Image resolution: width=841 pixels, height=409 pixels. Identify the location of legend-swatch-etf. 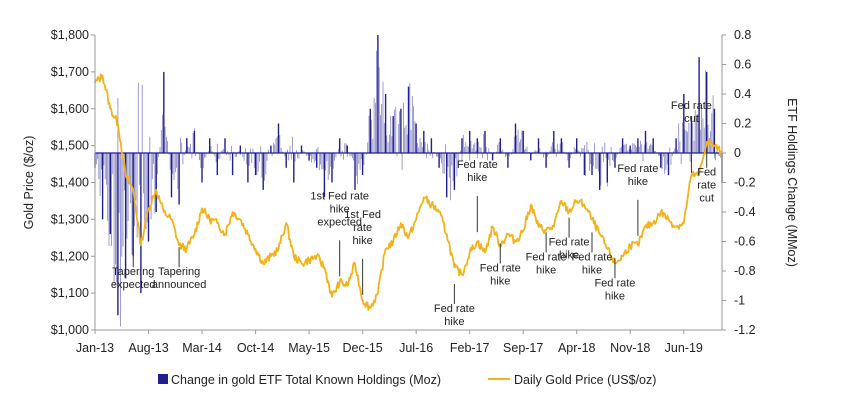
(163, 379).